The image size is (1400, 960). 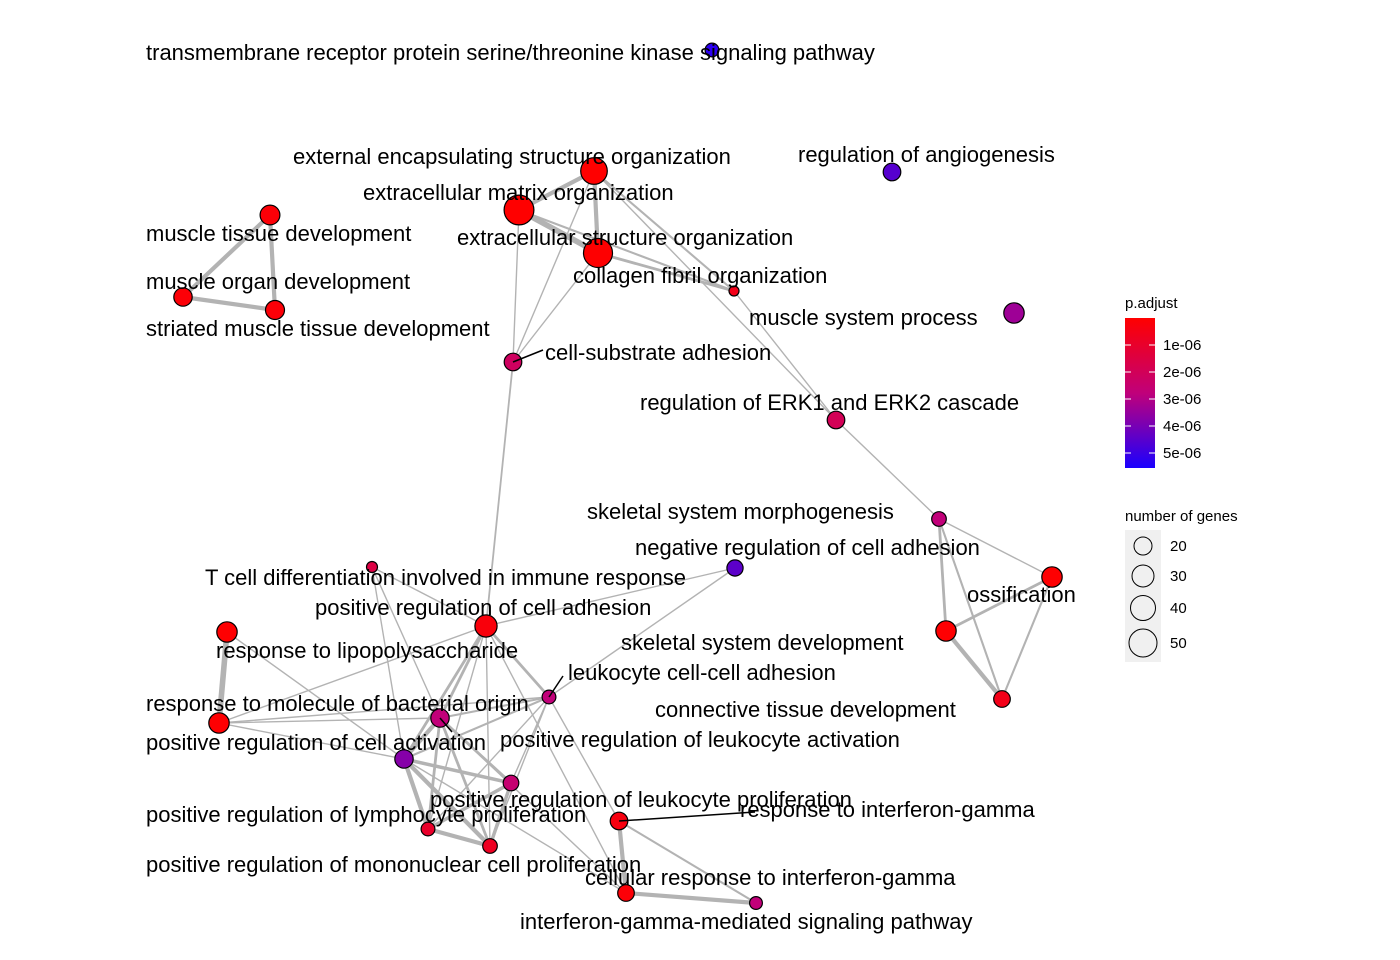 What do you see at coordinates (434, 773) in the screenshot?
I see `edge-prla-prlyp` at bounding box center [434, 773].